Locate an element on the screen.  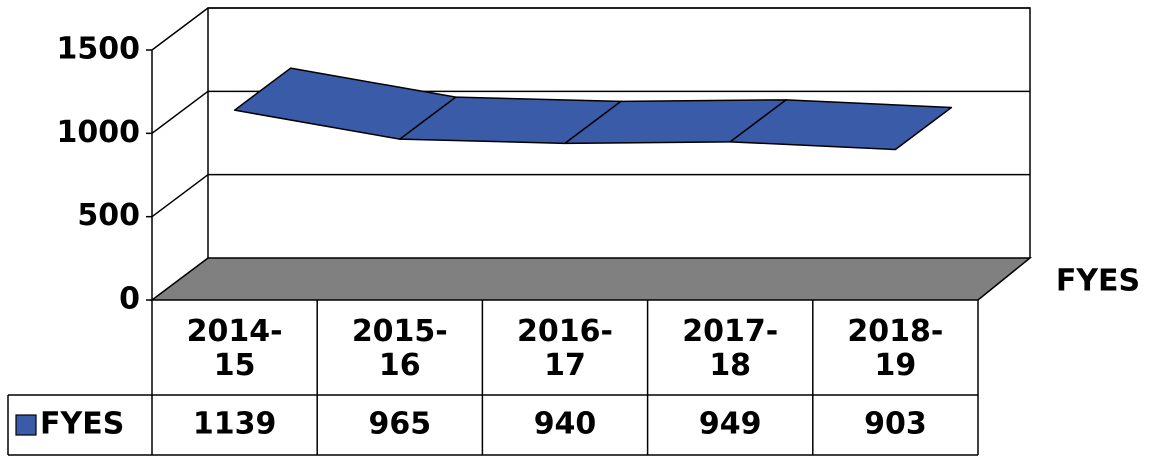
x-tick-label: 2017-18 is located at coordinates (730, 348).